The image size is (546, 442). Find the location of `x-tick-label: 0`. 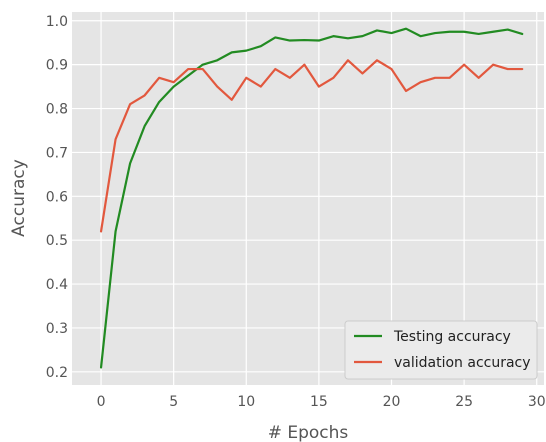

x-tick-label: 0 is located at coordinates (101, 402).